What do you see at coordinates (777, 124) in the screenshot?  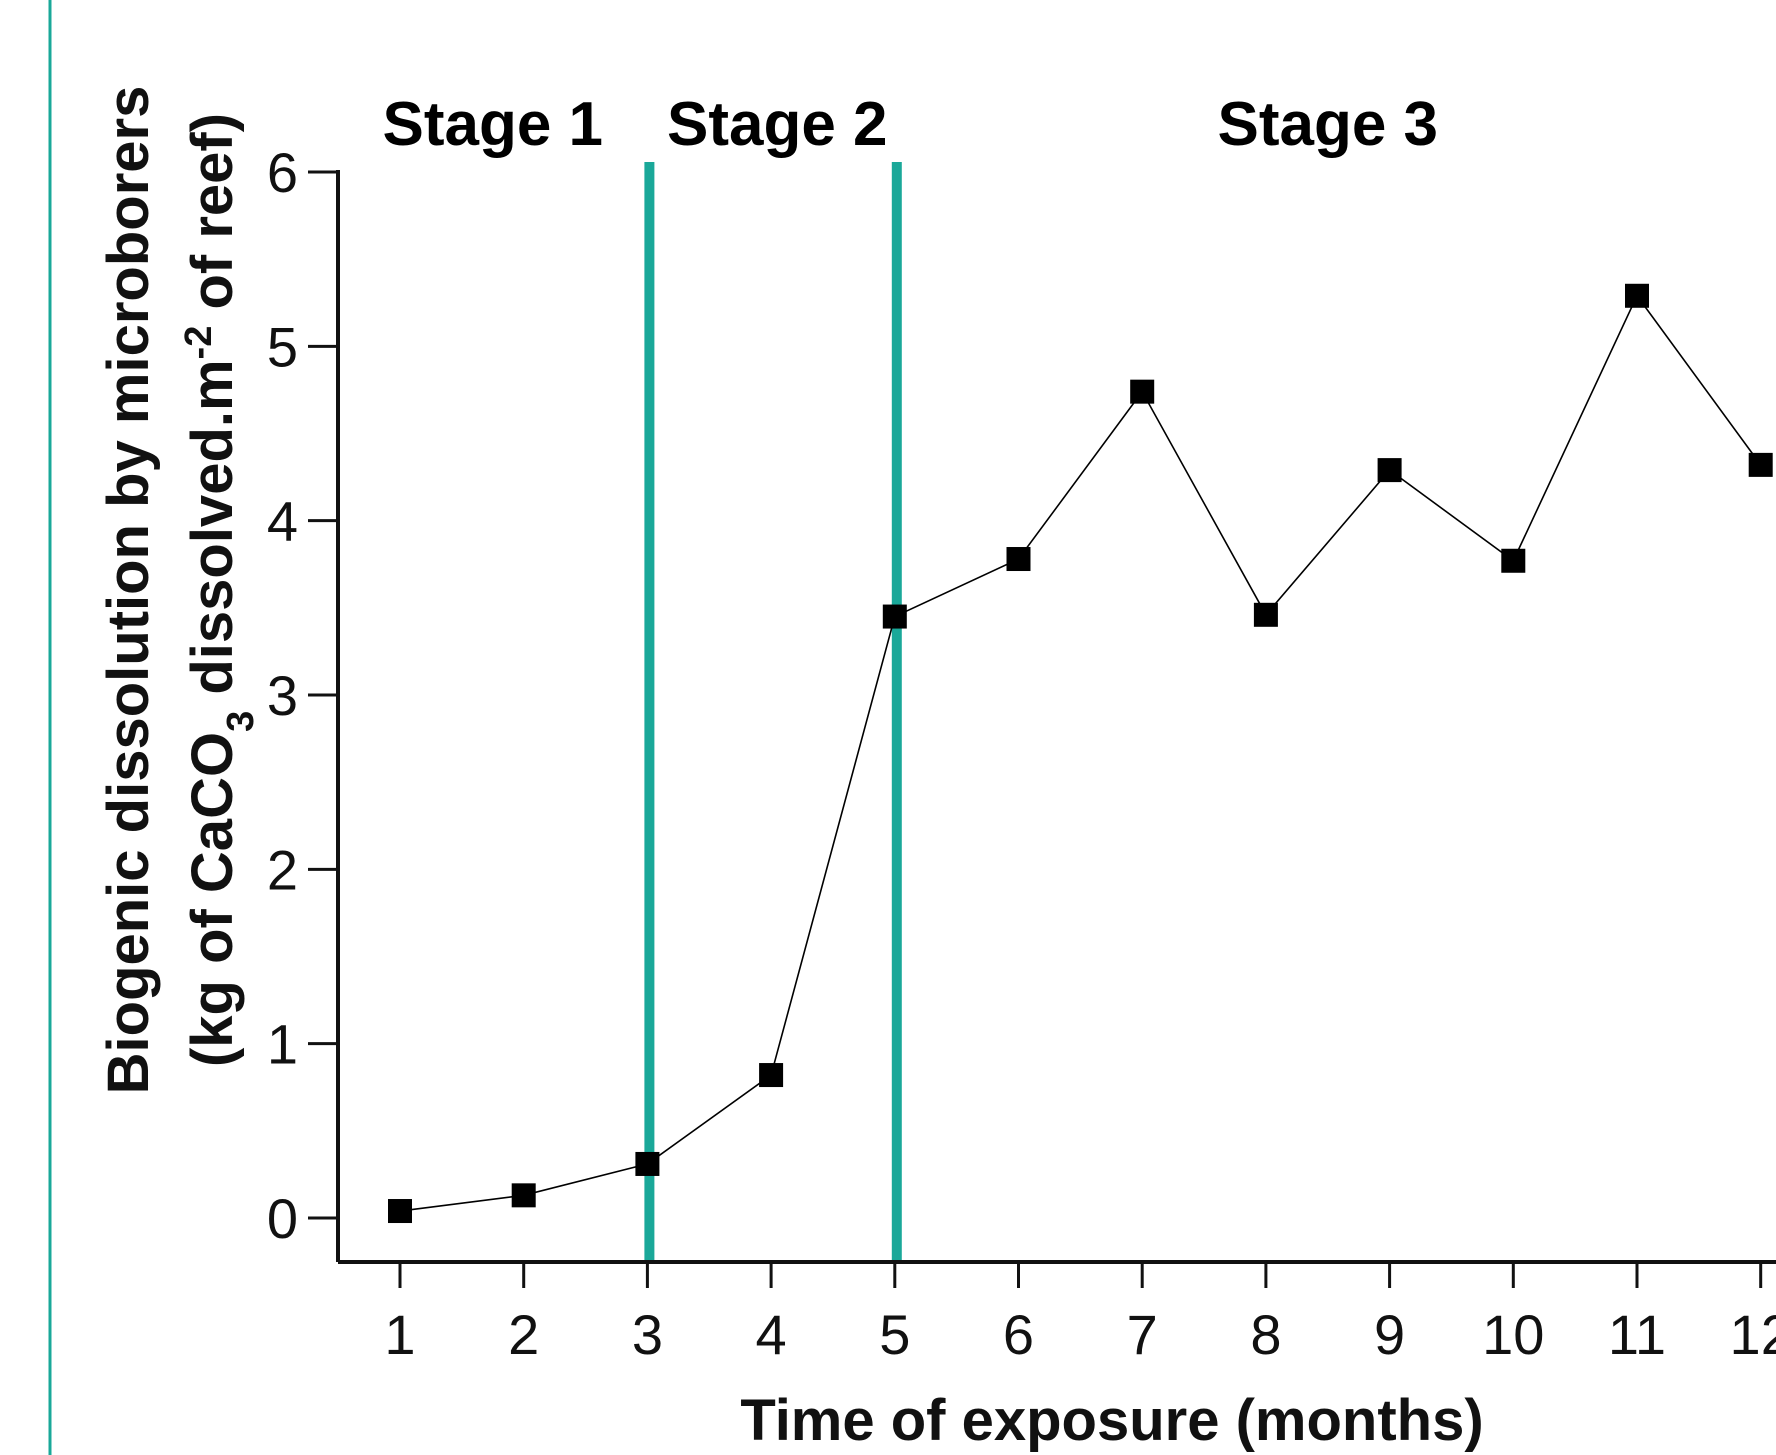 I see `stage-label: Stage 2` at bounding box center [777, 124].